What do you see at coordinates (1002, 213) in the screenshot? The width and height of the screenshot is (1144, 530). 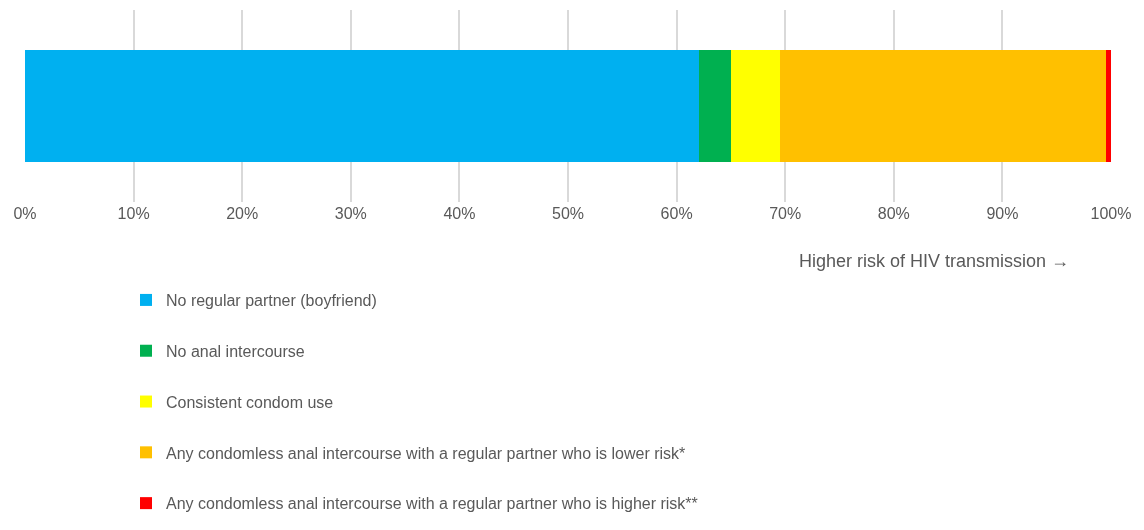 I see `x-tick-label: 90%` at bounding box center [1002, 213].